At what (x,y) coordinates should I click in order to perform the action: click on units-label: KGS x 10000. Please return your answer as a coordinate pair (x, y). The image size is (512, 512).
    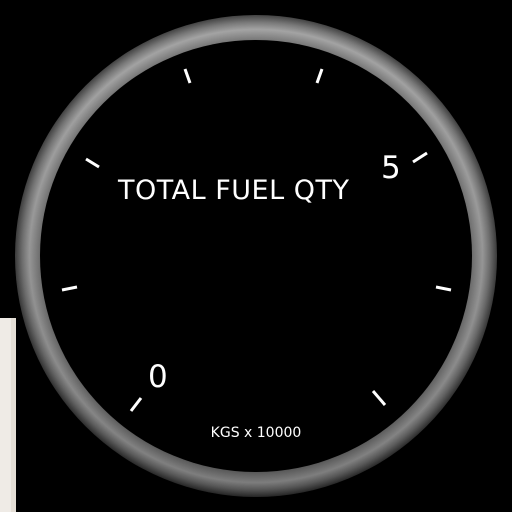
    Looking at the image, I should click on (256, 433).